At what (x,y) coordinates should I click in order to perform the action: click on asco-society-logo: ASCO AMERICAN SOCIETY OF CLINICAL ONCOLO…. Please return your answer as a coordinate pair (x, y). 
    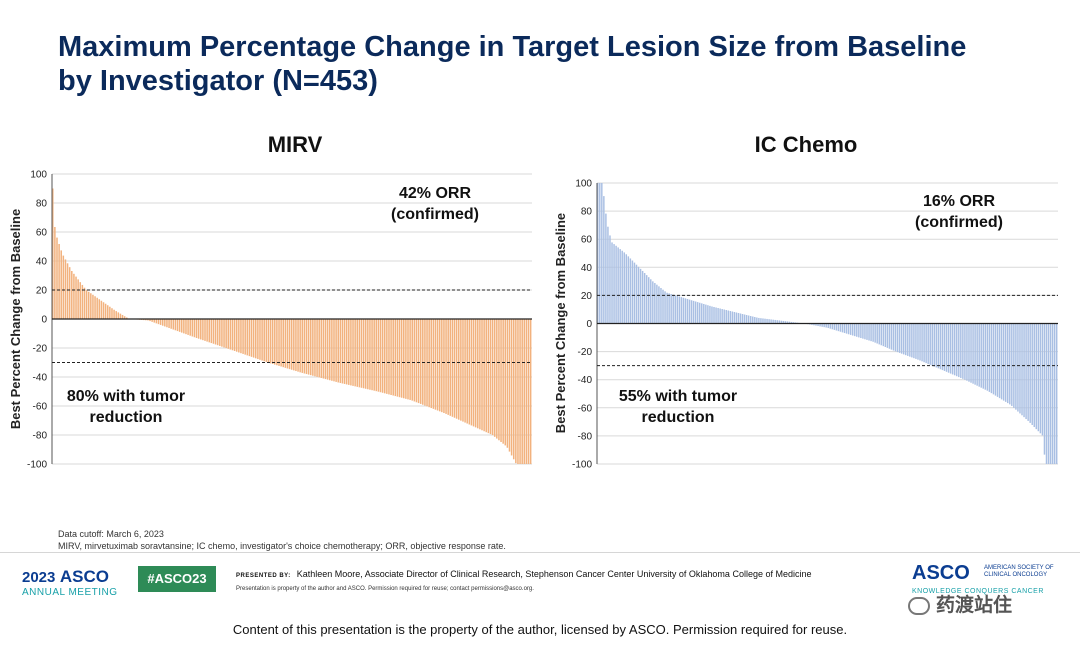
    Looking at the image, I should click on (983, 578).